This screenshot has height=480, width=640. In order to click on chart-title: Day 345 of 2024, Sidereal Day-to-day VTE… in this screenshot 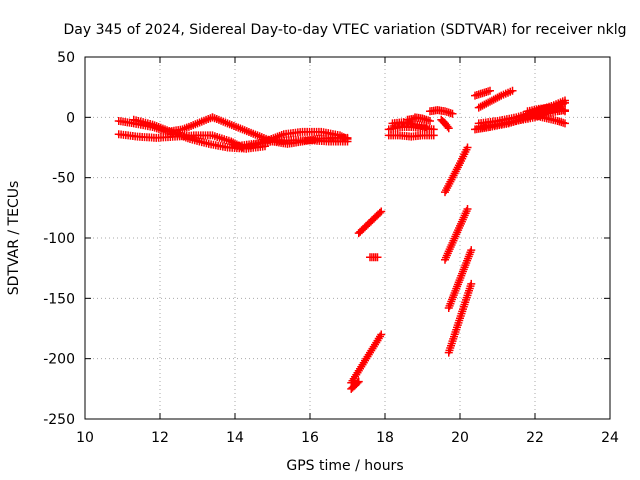, I will do `click(345, 30)`.